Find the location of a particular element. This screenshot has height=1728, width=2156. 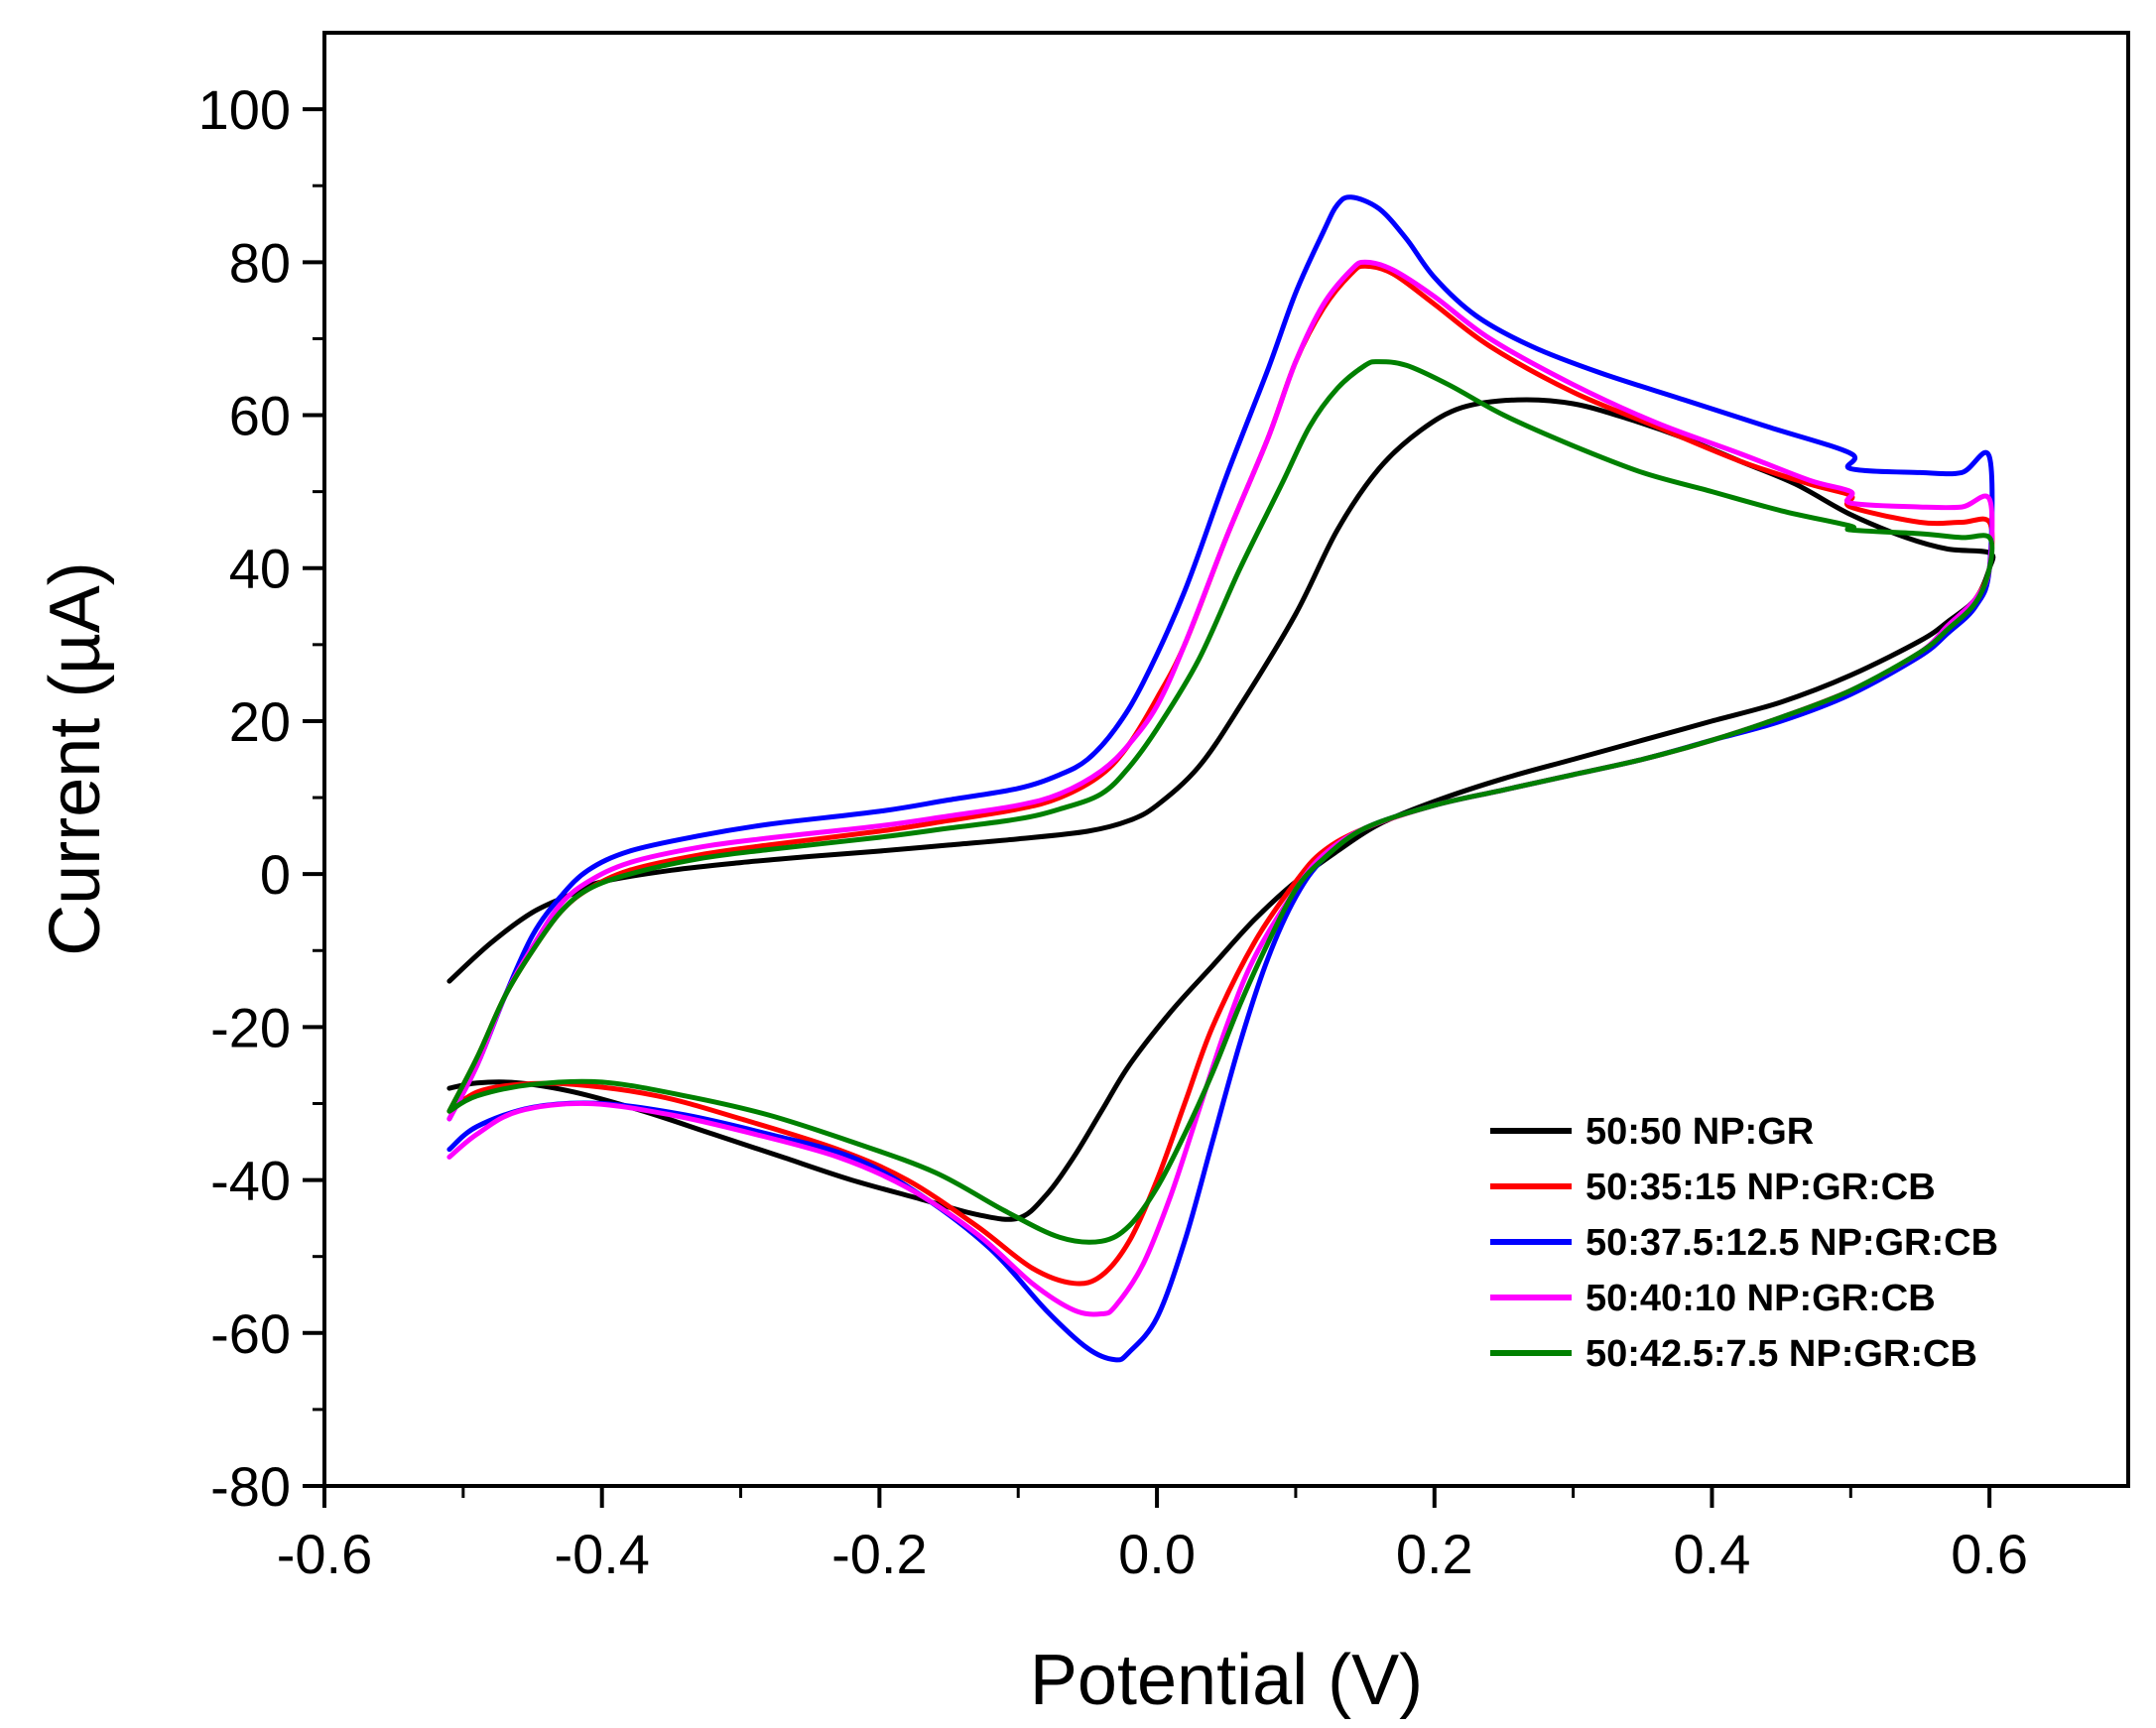

x-tick-label: -0.6 is located at coordinates (325, 1554).